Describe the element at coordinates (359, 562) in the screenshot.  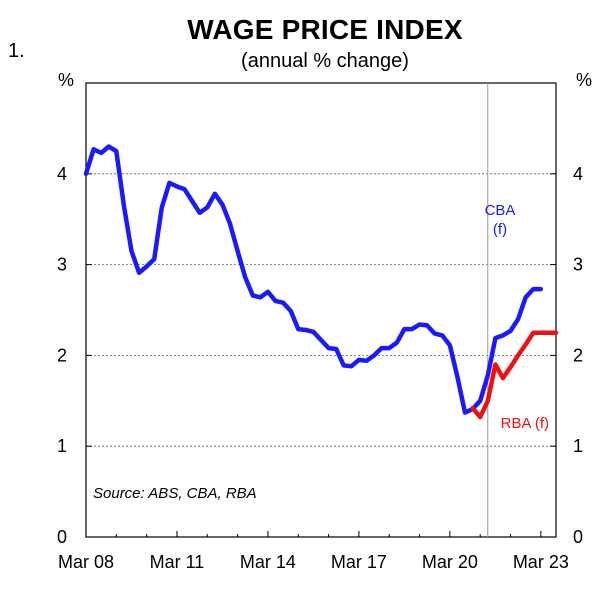
I see `x-tick-label-3: Mar 17` at that location.